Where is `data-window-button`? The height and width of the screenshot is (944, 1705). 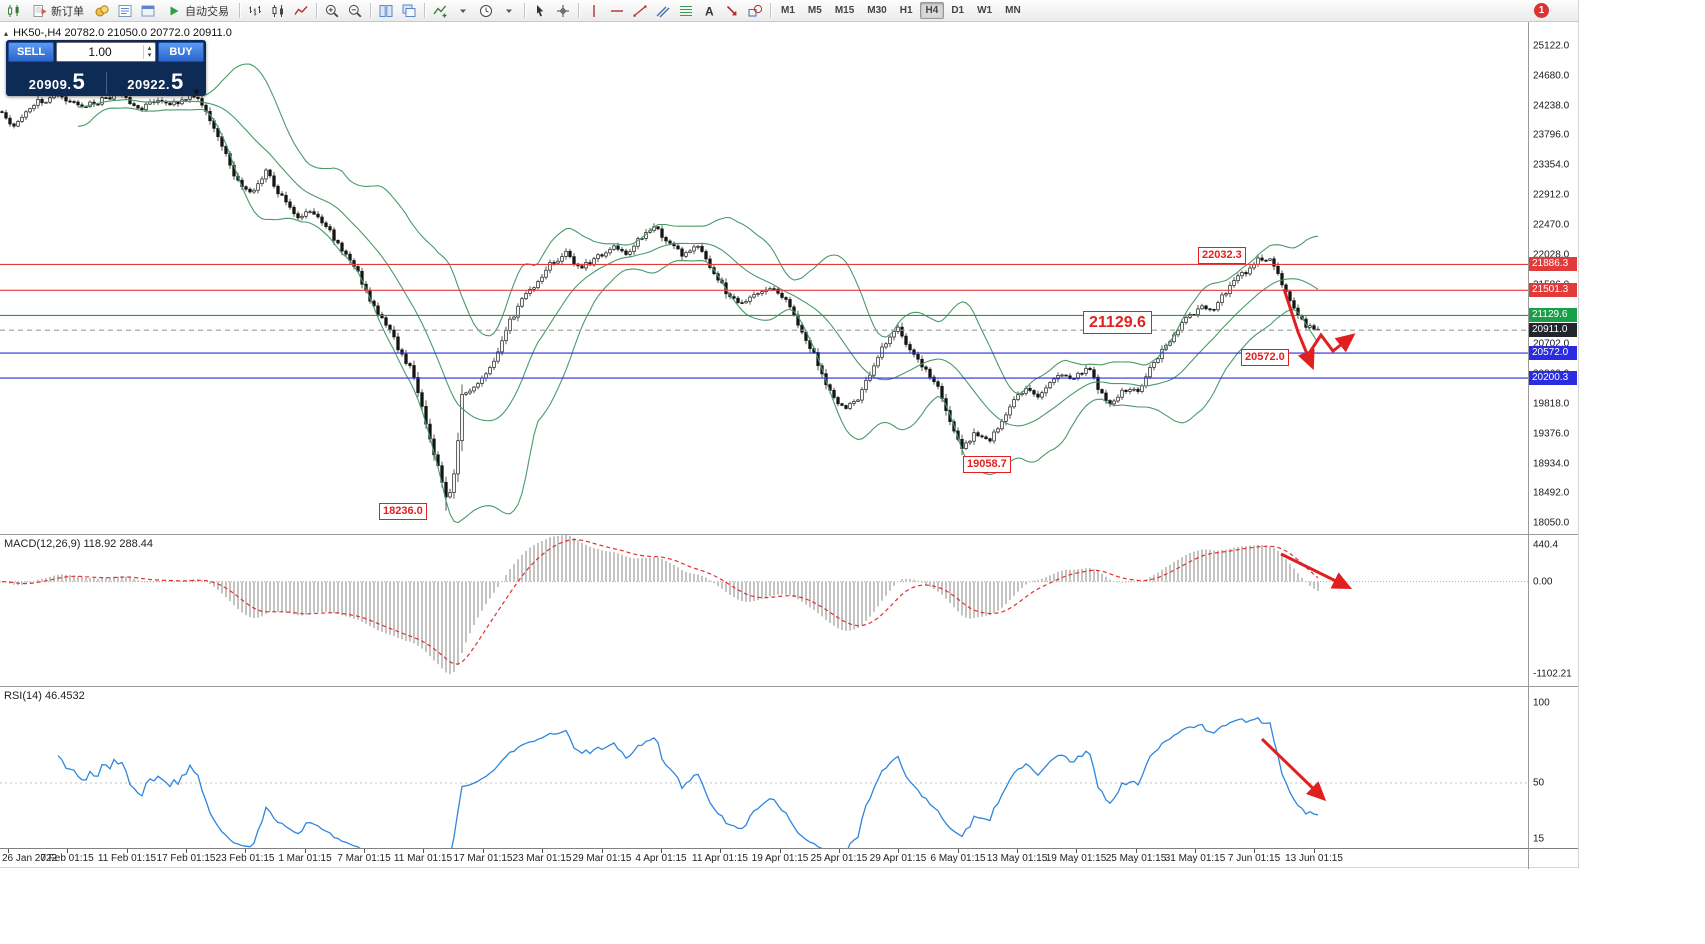 data-window-button is located at coordinates (125, 11).